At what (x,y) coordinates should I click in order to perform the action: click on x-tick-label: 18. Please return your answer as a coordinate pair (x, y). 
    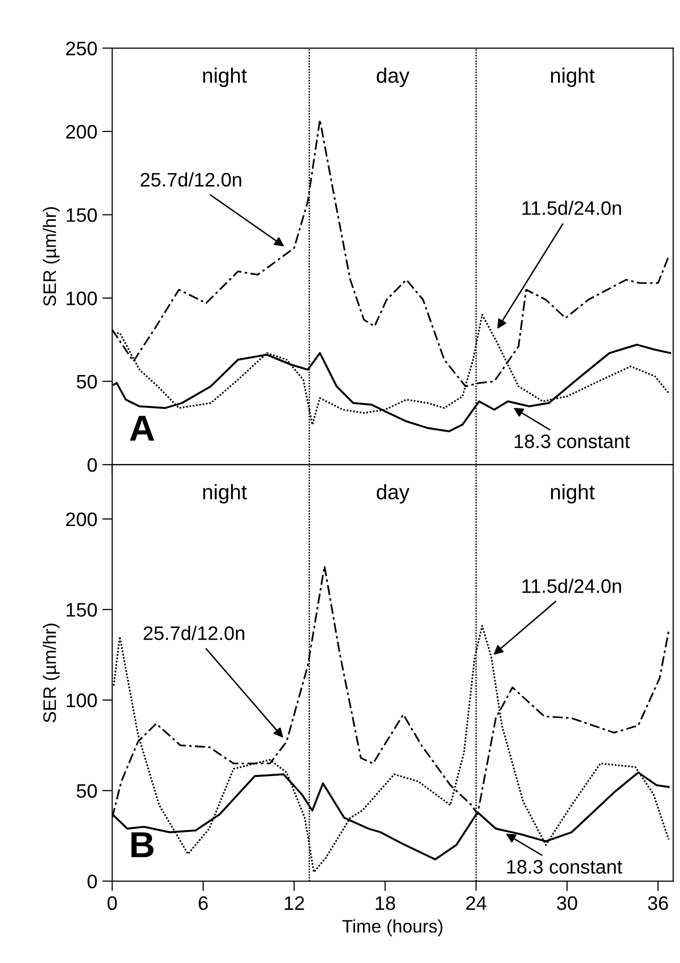
    Looking at the image, I should click on (386, 903).